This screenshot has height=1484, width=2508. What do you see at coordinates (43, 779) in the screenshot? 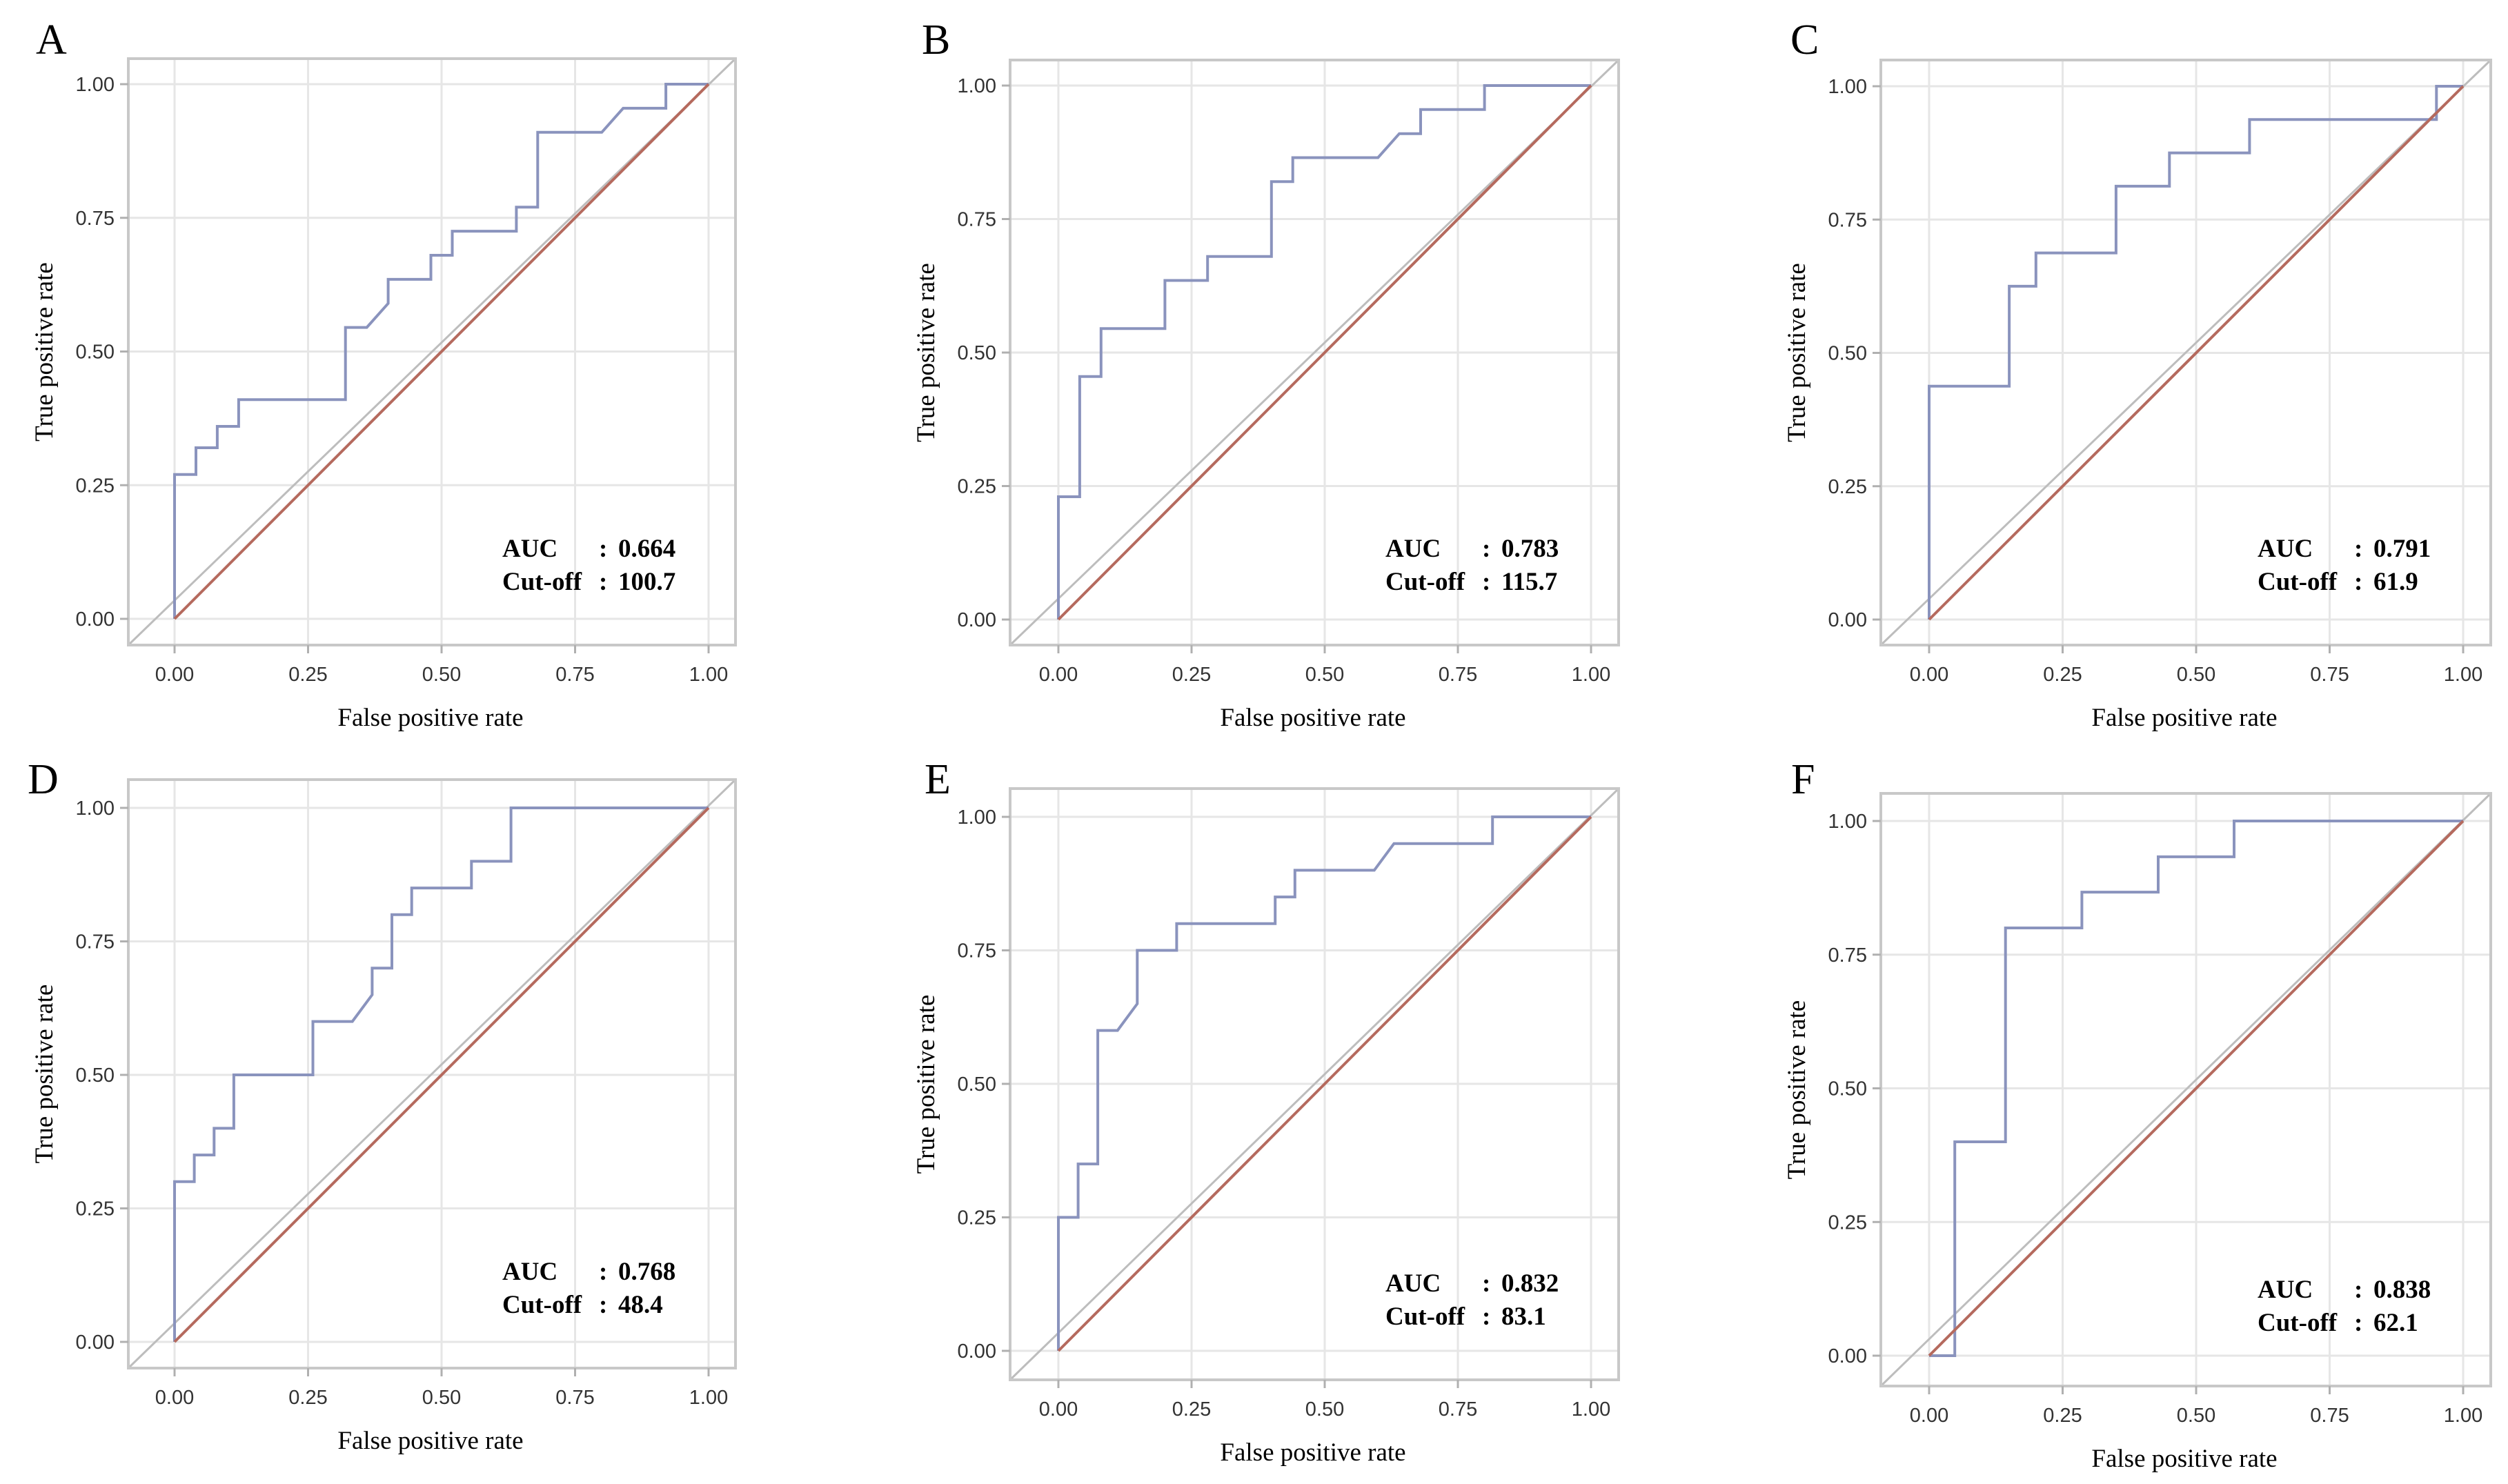
I see `panel-letter: D` at bounding box center [43, 779].